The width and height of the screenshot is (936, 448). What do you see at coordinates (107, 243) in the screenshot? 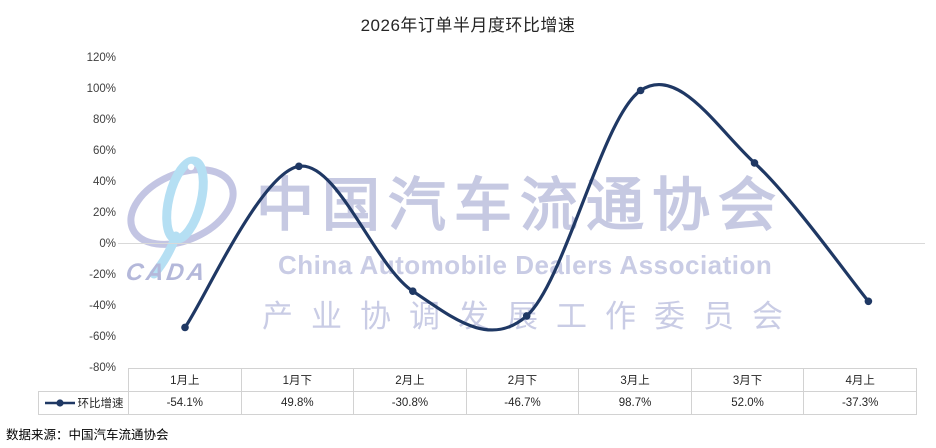
I see `y-axis-tick: 0%` at bounding box center [107, 243].